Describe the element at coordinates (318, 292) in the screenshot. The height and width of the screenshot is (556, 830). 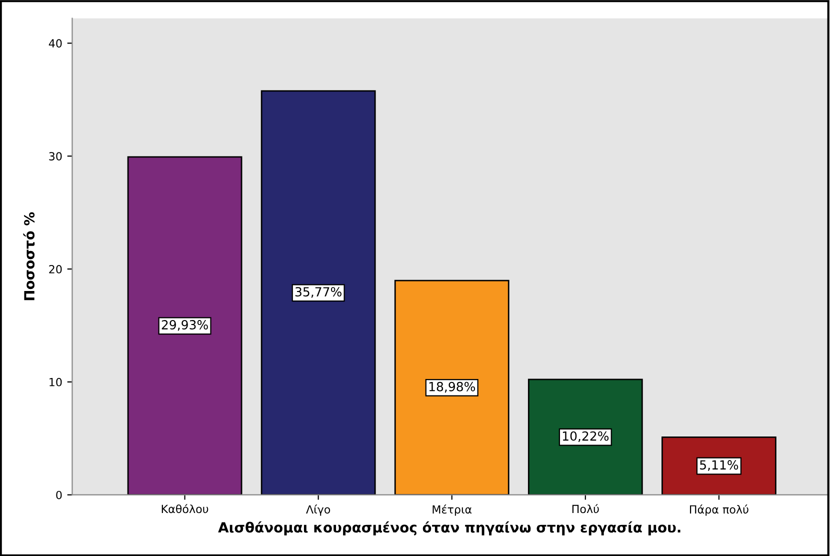
I see `data-label: 35,77%` at that location.